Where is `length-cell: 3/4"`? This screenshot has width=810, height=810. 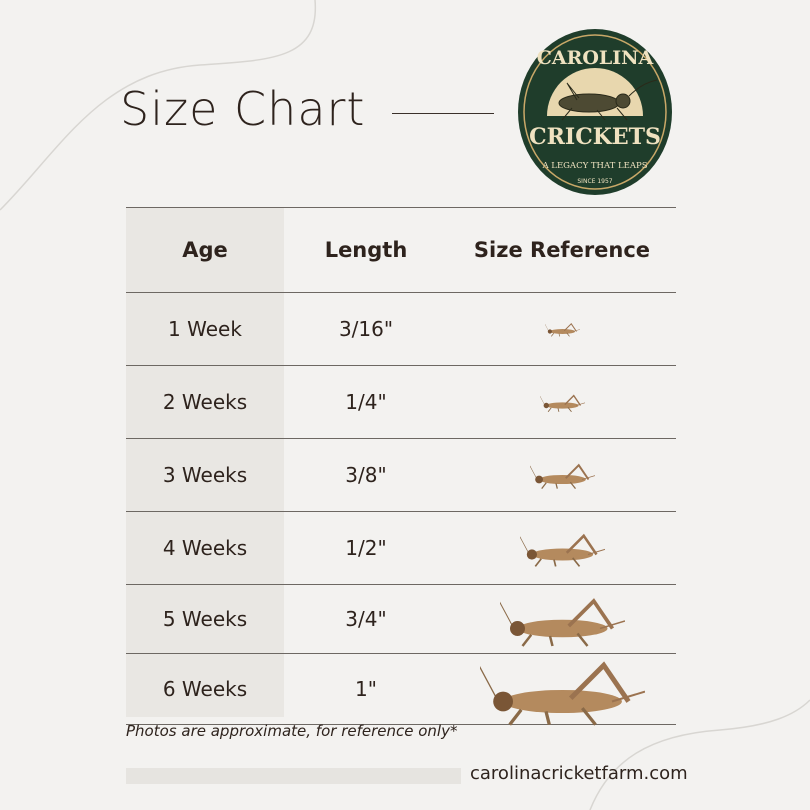 length-cell: 3/4" is located at coordinates (366, 619).